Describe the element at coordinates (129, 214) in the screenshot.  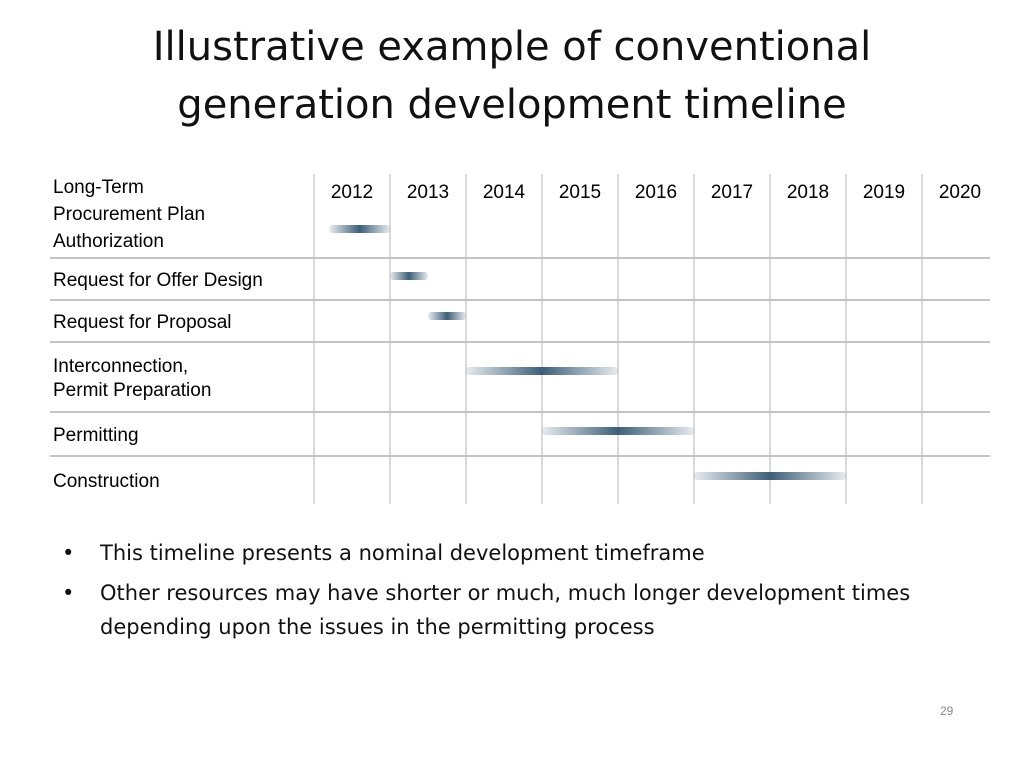
I see `task-label: Procurement Plan` at that location.